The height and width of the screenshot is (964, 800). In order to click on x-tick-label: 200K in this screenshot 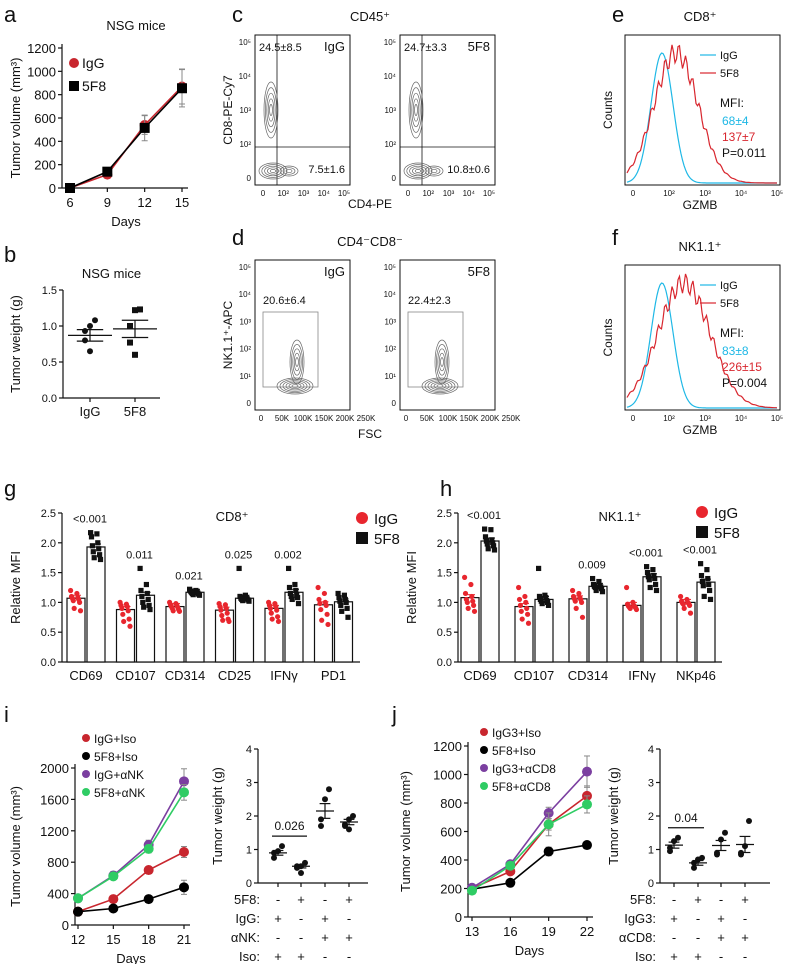, I will do `click(490, 418)`.